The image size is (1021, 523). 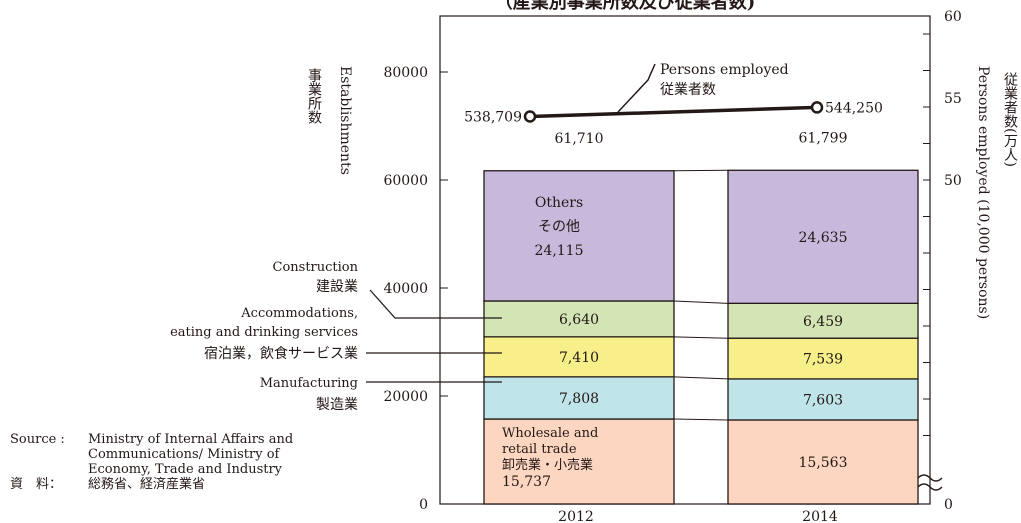 What do you see at coordinates (526, 482) in the screenshot?
I see `segment-value-label: 15,737` at bounding box center [526, 482].